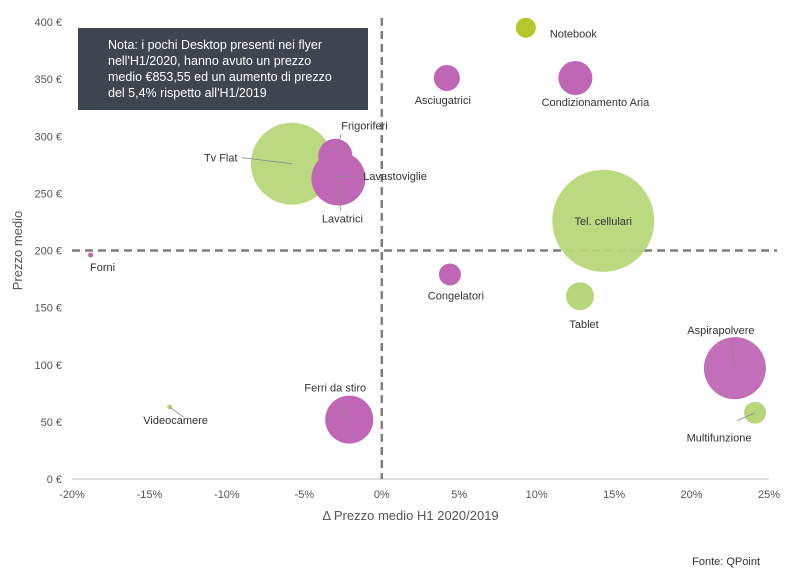 The image size is (800, 576). I want to click on bubble-label: Notebook, so click(574, 35).